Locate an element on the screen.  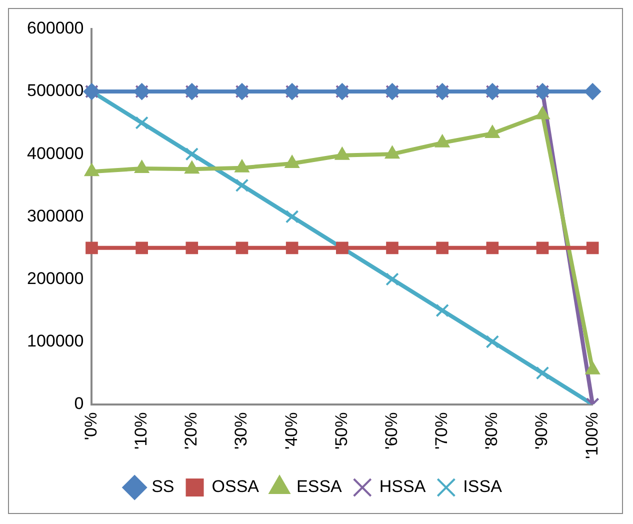
x-tick-label: '50% is located at coordinates (341, 431).